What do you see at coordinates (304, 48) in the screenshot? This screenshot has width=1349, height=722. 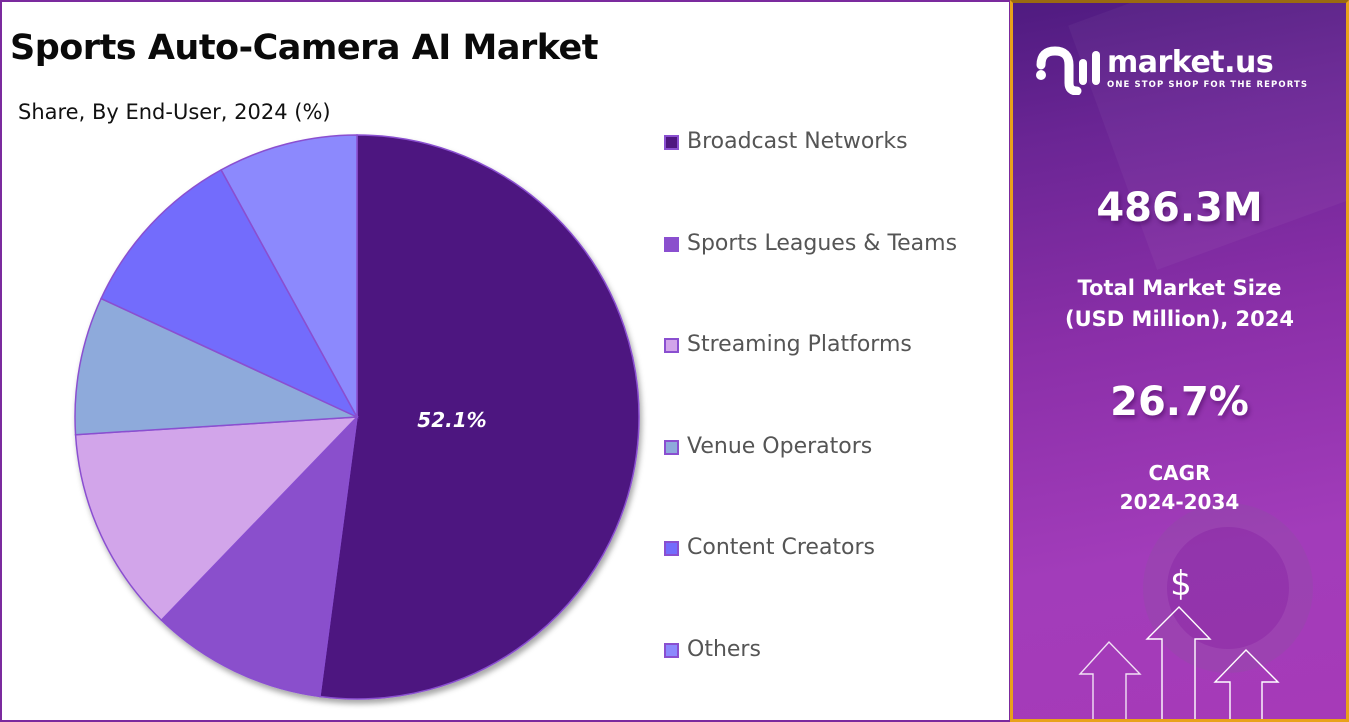 I see `chart-title: Sports Auto-Camera AI Market` at bounding box center [304, 48].